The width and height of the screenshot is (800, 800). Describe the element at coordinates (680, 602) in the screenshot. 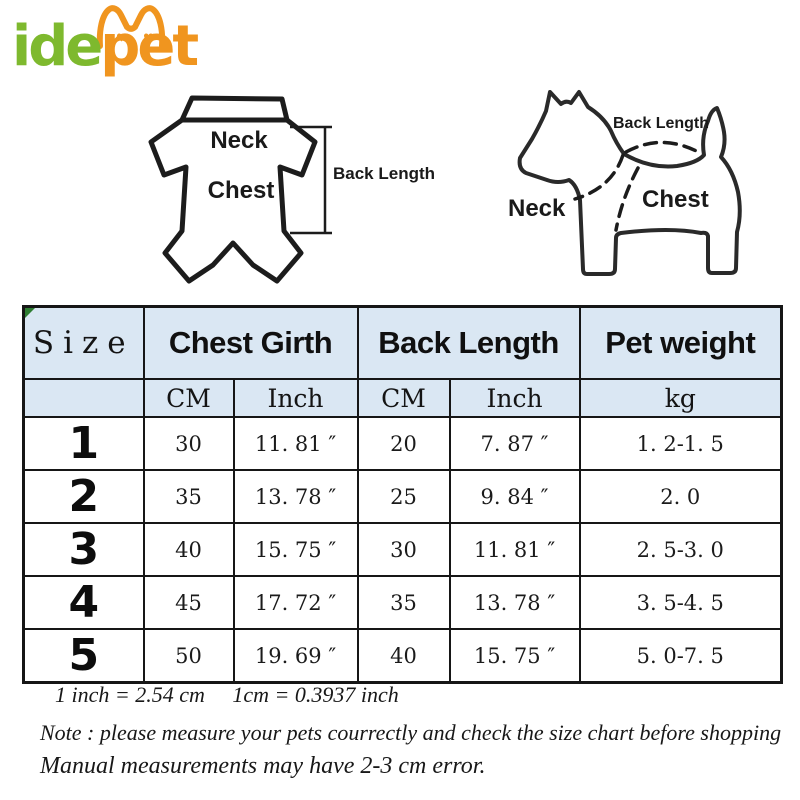

I see `weight-value: 3. 5-4. 5` at that location.